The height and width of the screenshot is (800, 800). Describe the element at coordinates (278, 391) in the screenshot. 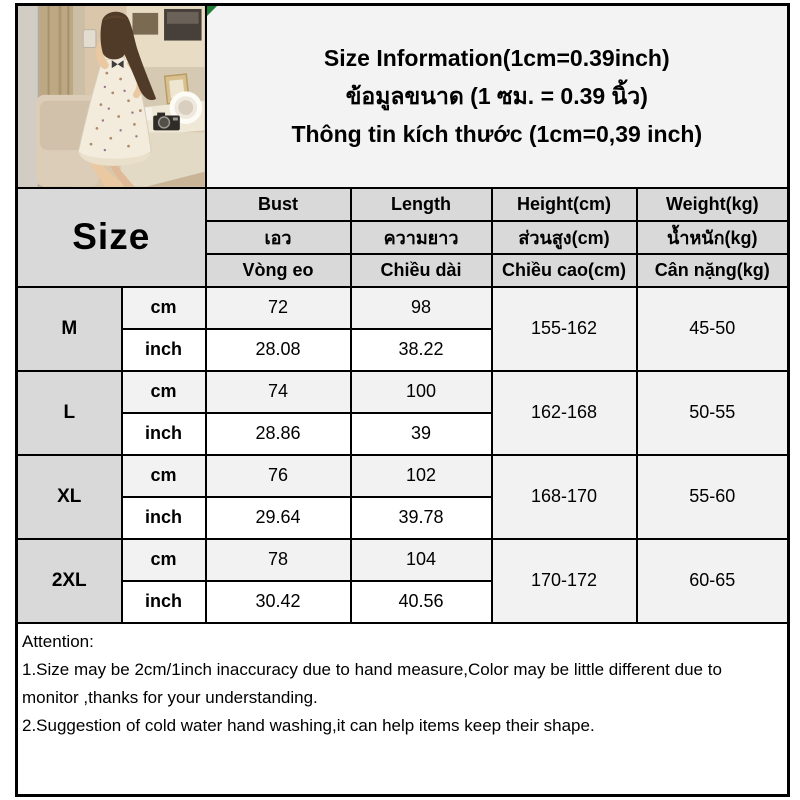

I see `l-bust-cm: 74` at that location.